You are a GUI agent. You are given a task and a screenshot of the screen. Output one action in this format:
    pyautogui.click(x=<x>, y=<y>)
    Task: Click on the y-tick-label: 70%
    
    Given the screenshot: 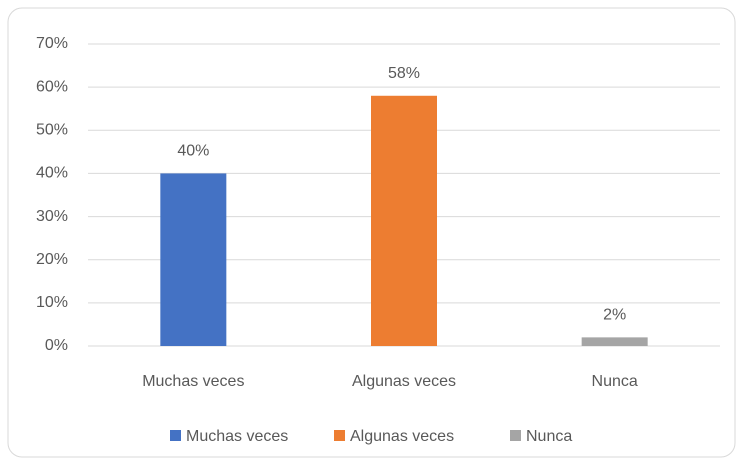 What is the action you would take?
    pyautogui.click(x=52, y=43)
    